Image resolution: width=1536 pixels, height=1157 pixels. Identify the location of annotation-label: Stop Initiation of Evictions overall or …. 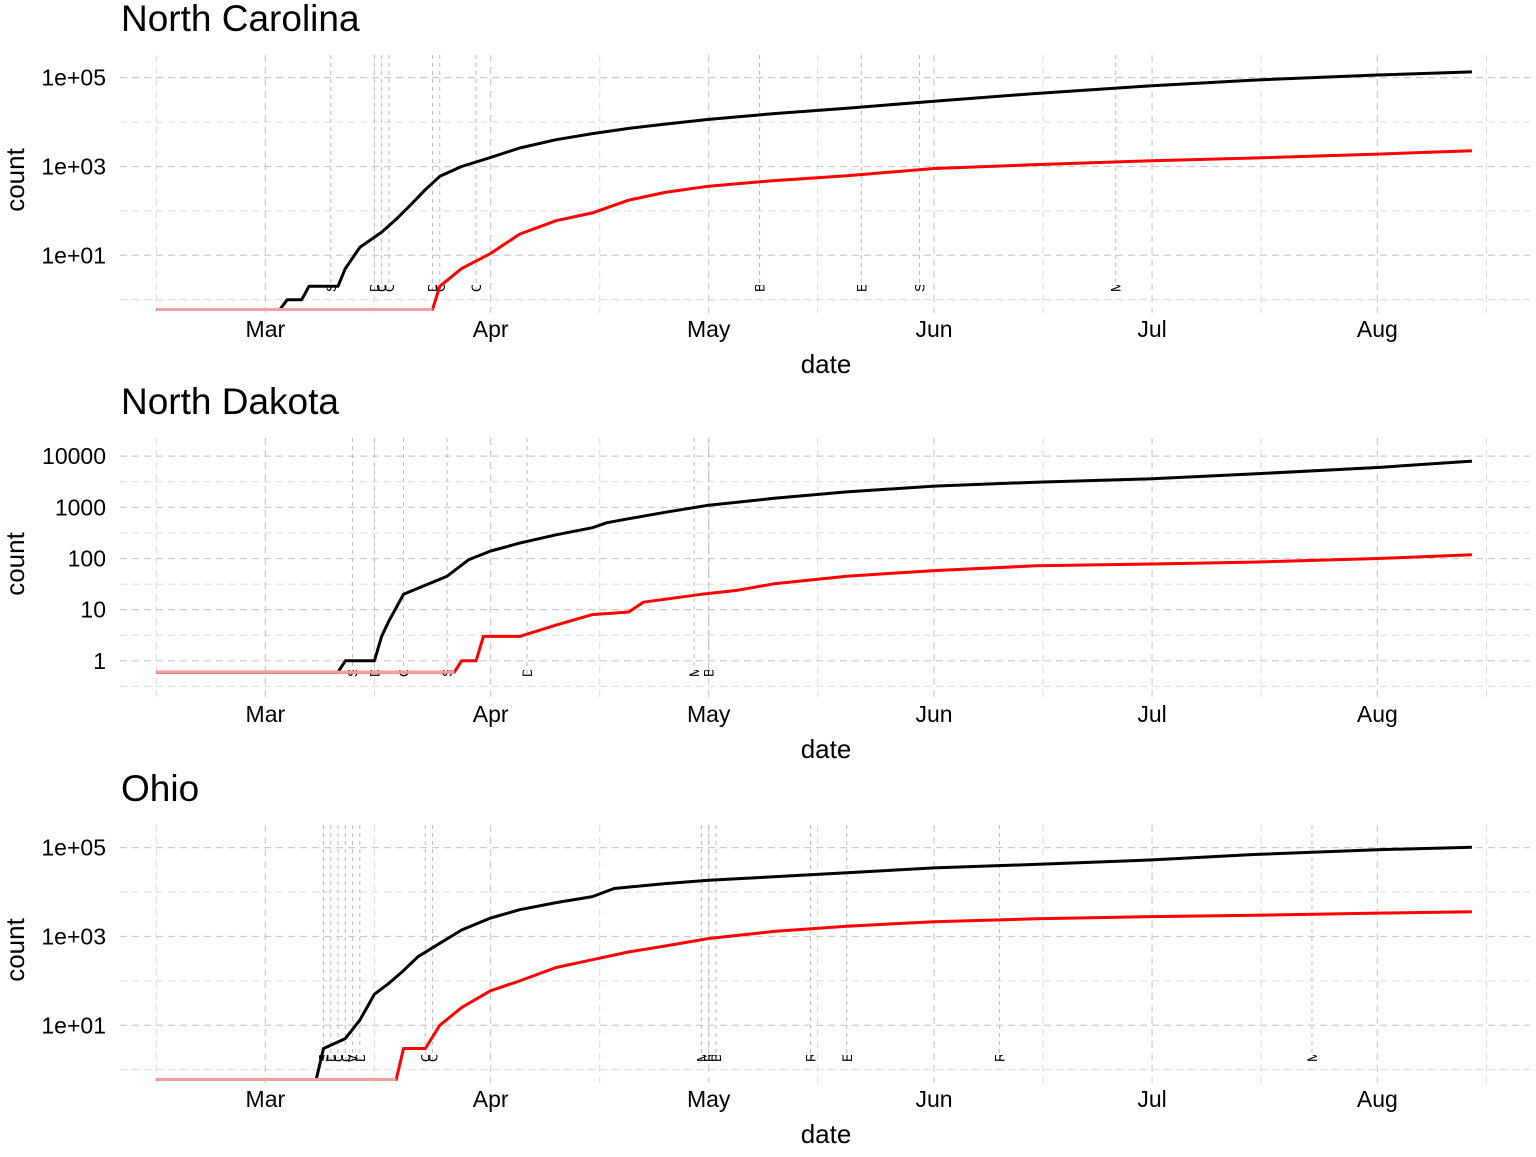
(919, 146).